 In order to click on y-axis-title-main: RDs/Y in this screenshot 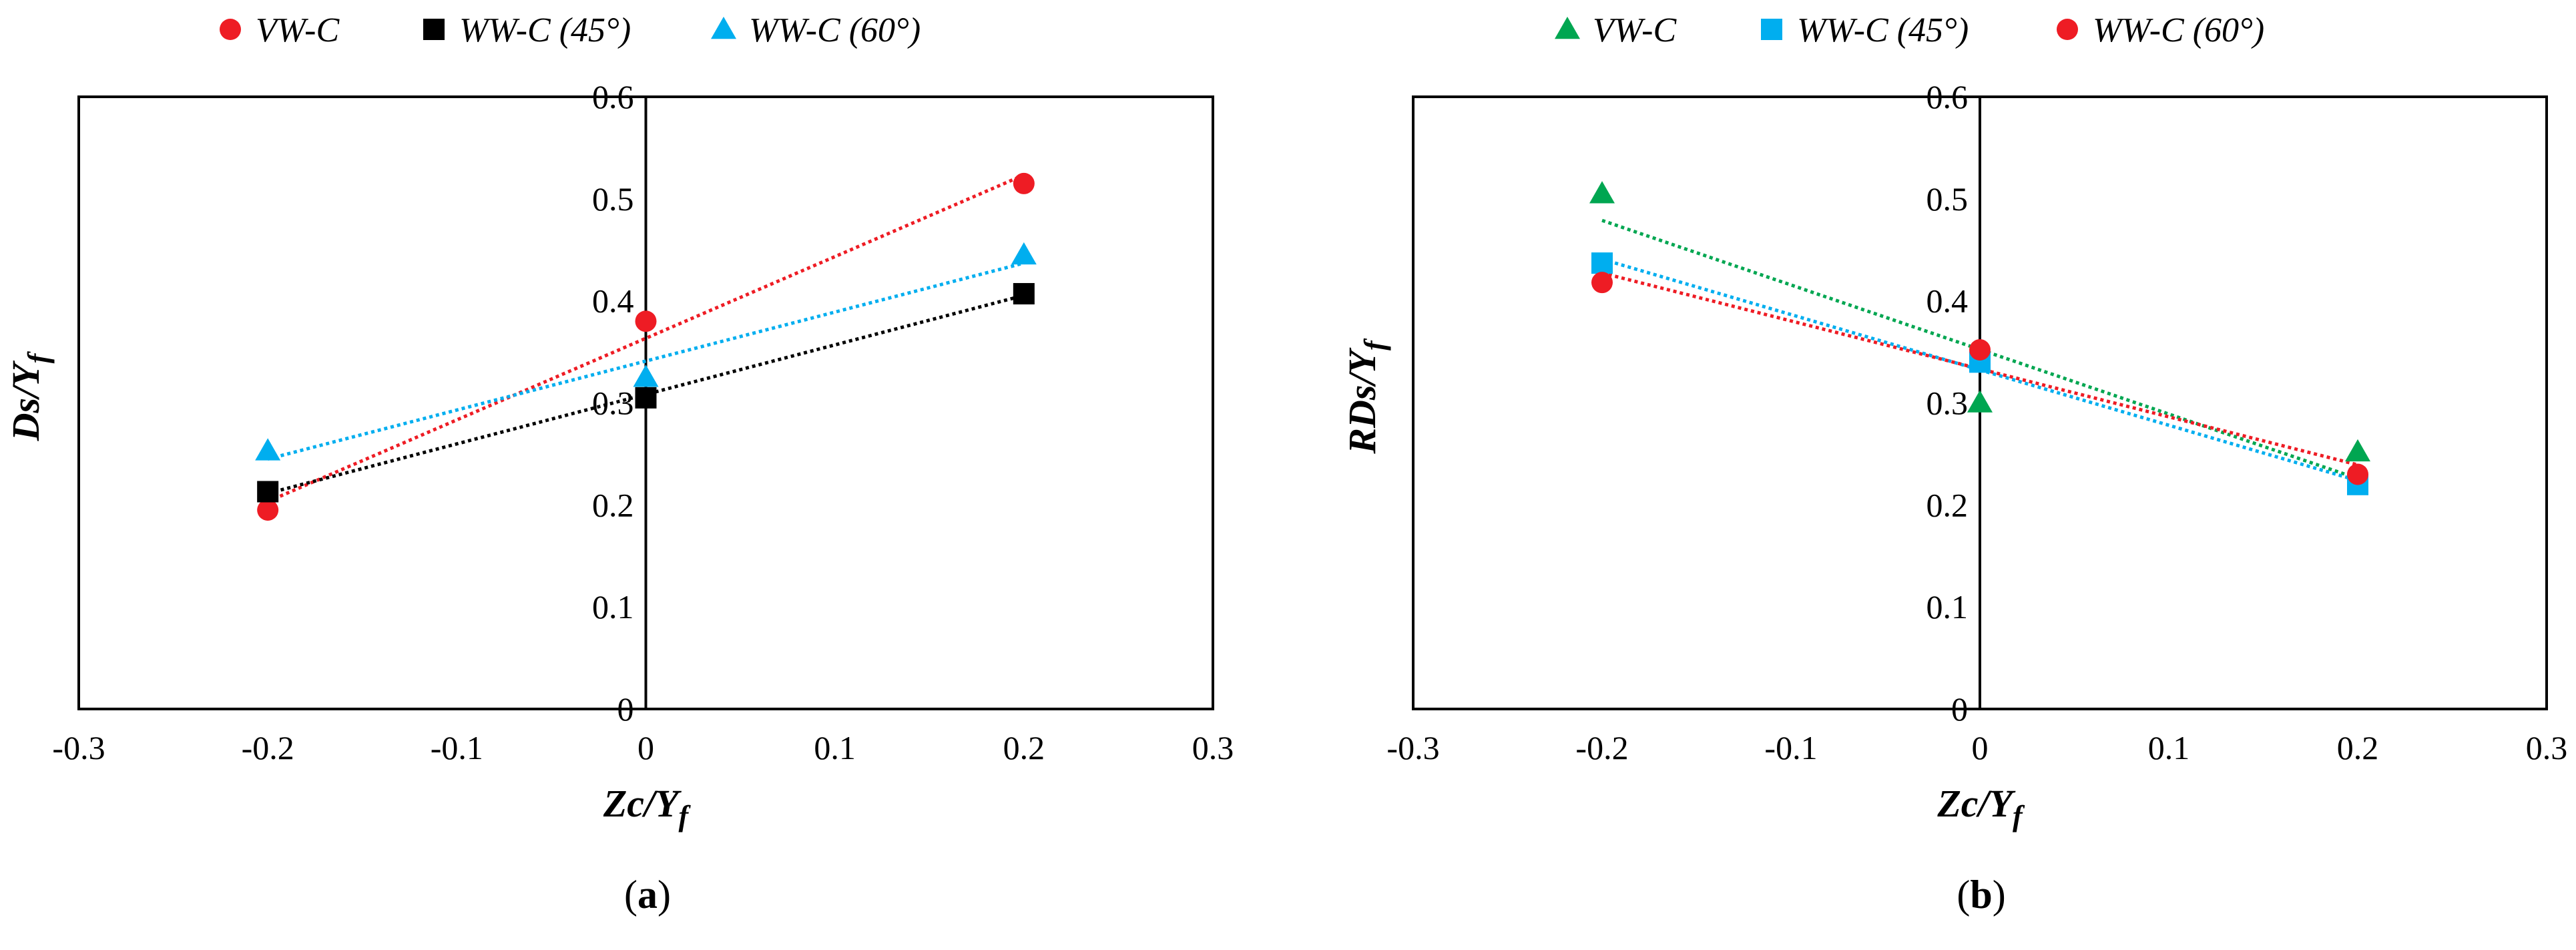, I will do `click(1362, 400)`.